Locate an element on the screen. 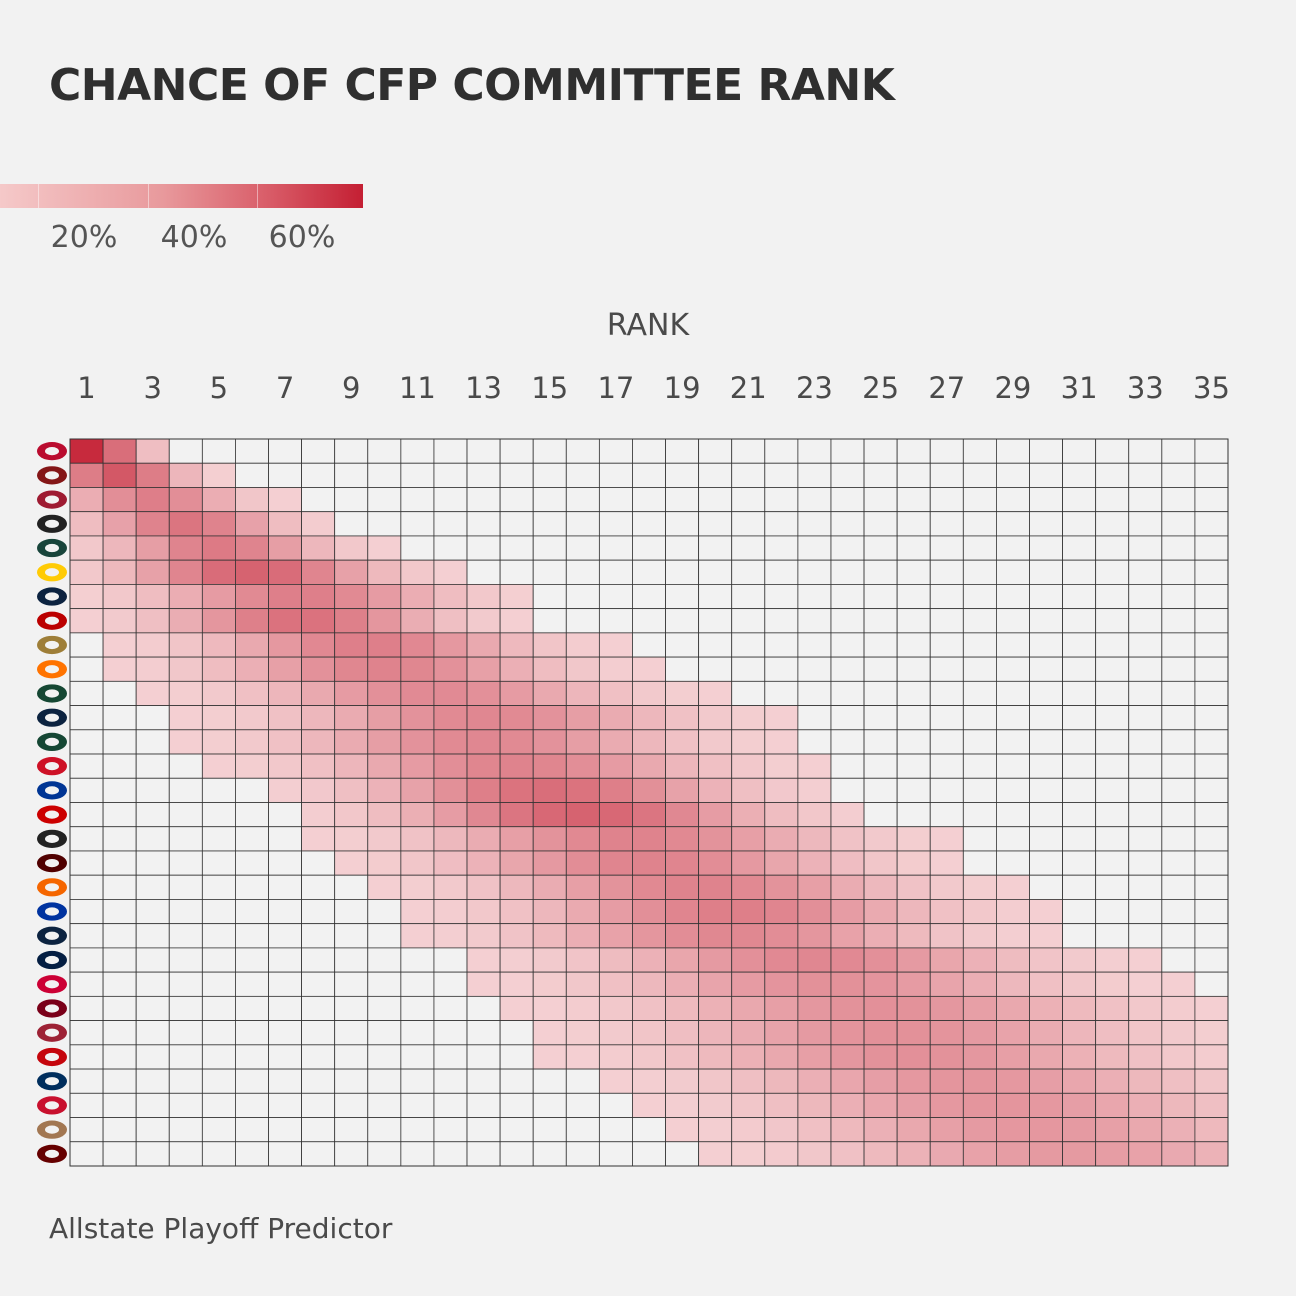 This screenshot has width=1296, height=1296. georgia-logo-icon is located at coordinates (52, 451).